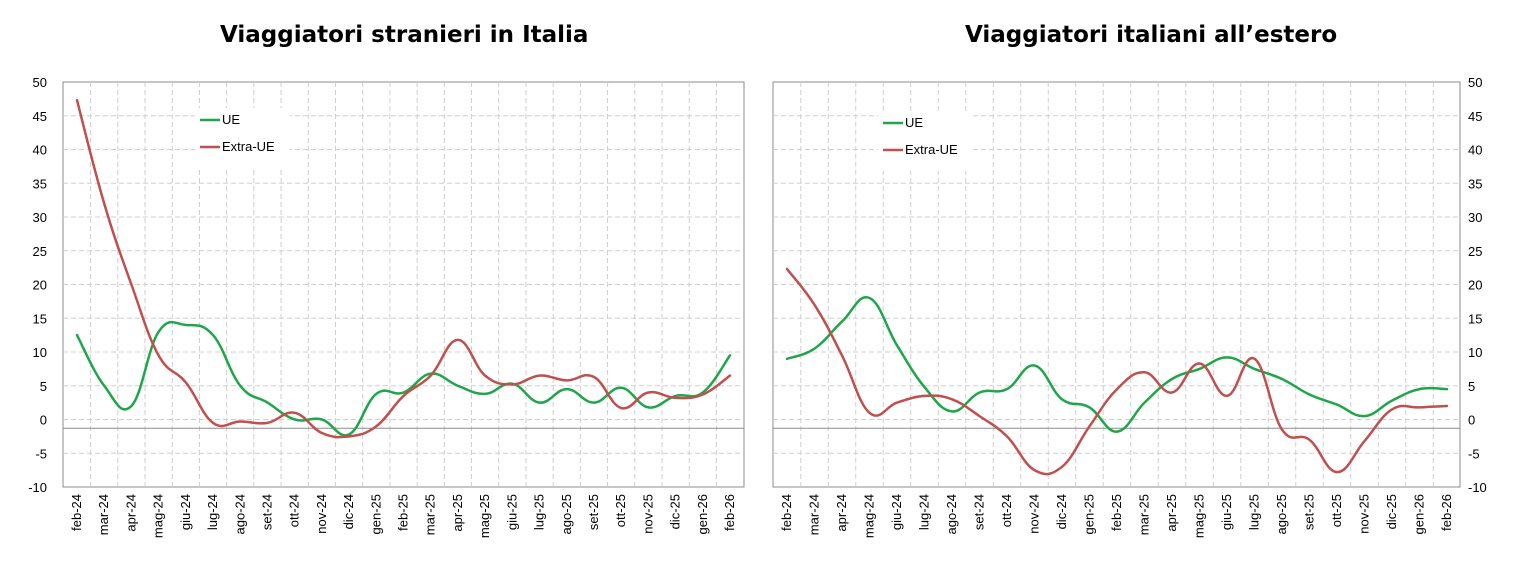  Describe the element at coordinates (404, 35) in the screenshot. I see `chart-title-left: Viaggiatori stranieri in Italia` at that location.